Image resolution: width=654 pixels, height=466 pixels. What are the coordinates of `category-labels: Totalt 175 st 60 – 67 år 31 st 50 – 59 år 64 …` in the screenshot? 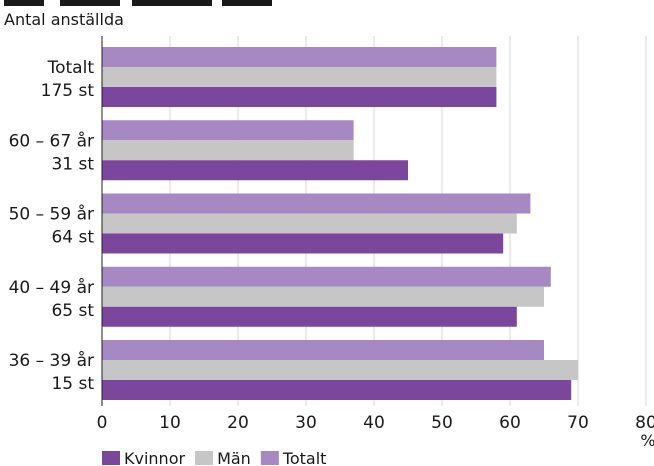 It's located at (52, 226).